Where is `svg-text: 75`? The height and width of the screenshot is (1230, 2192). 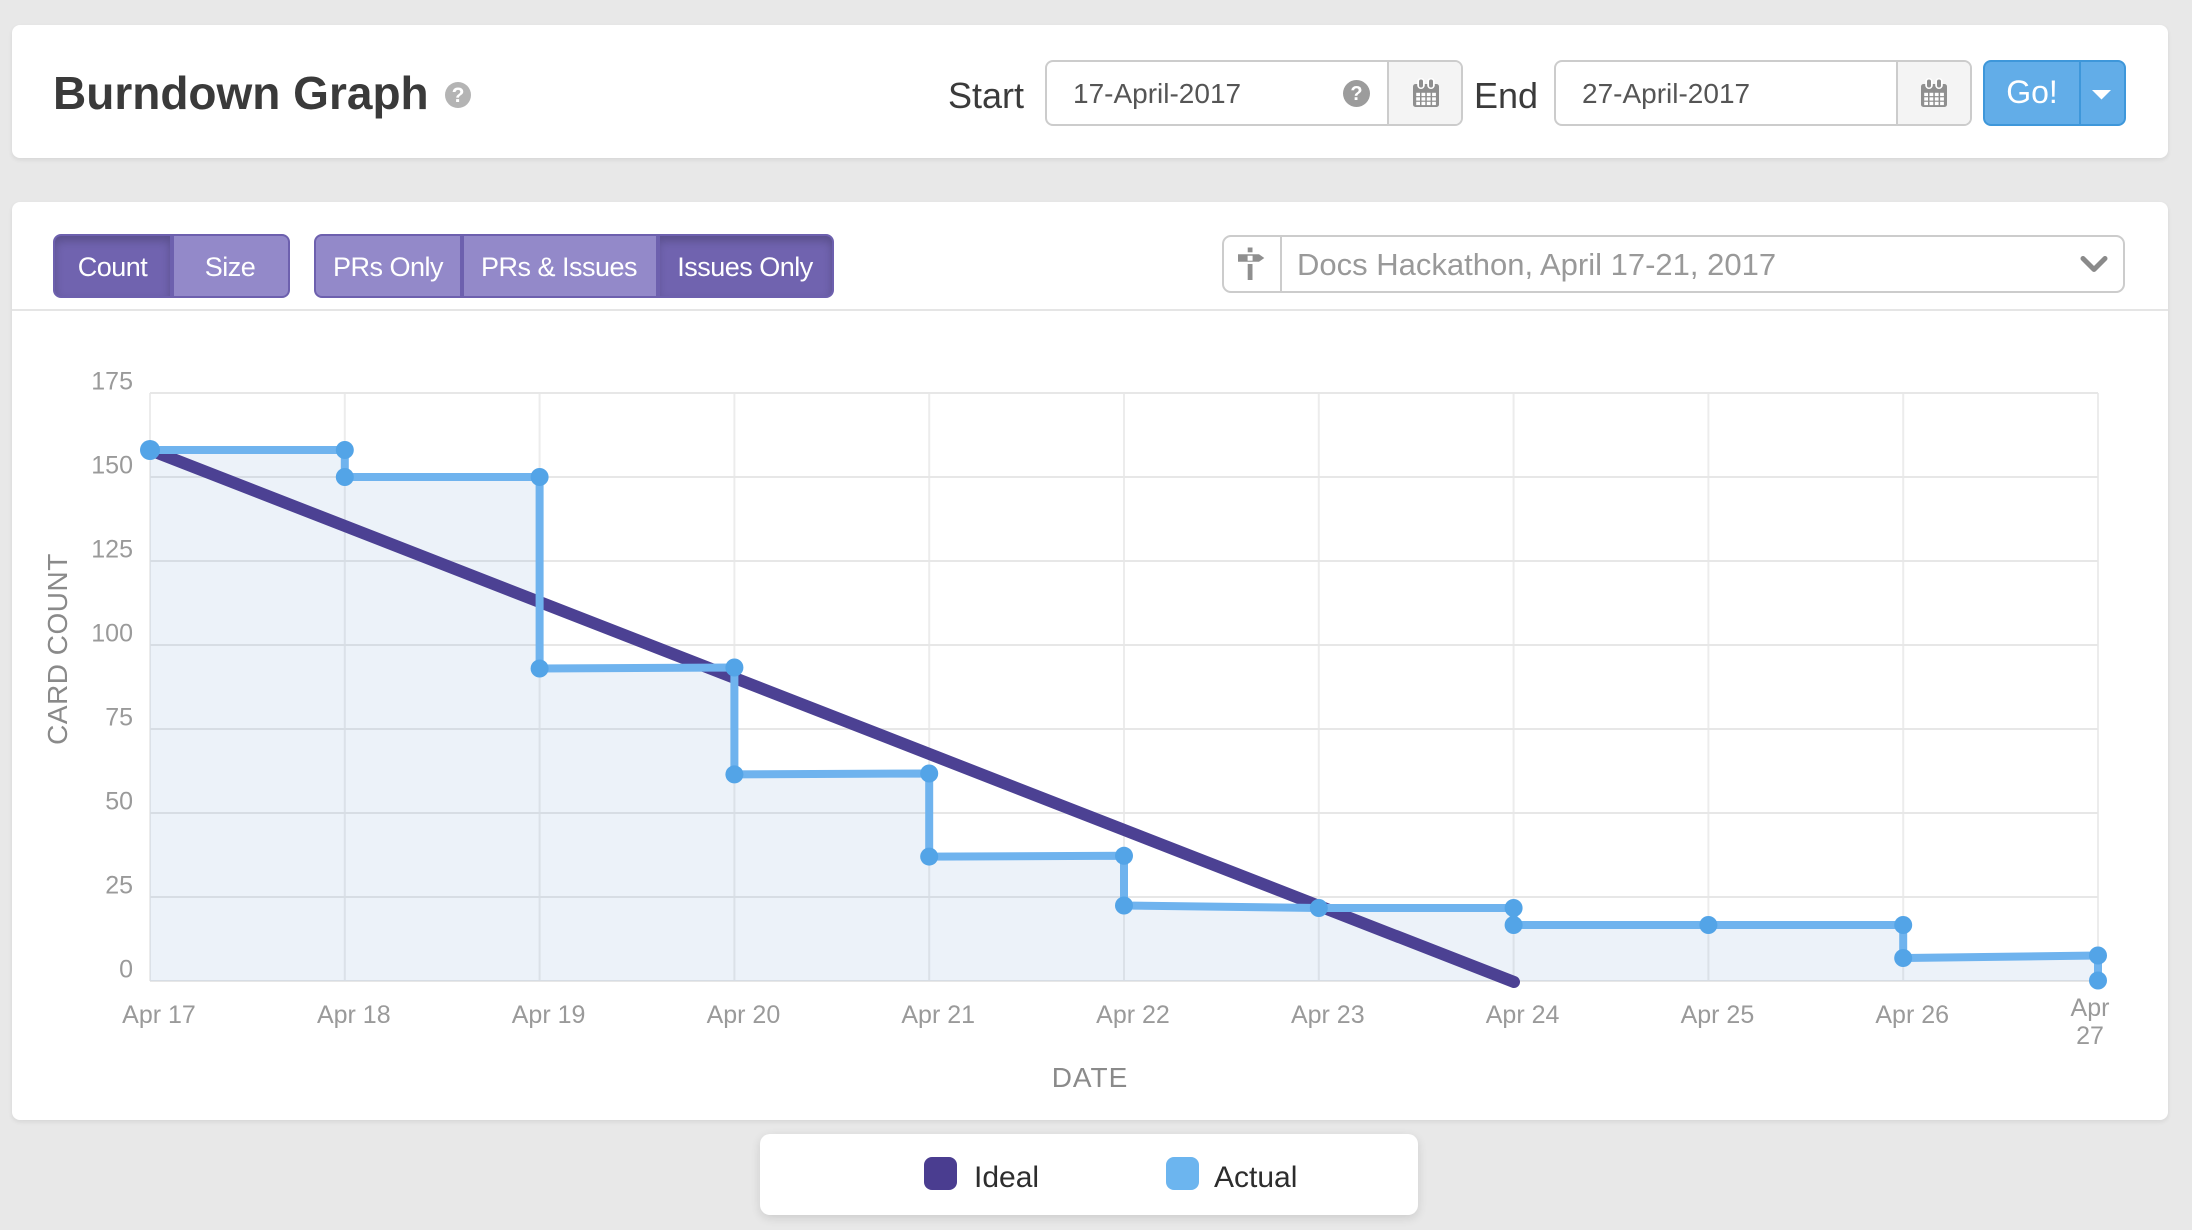 svg-text: 75 is located at coordinates (119, 718).